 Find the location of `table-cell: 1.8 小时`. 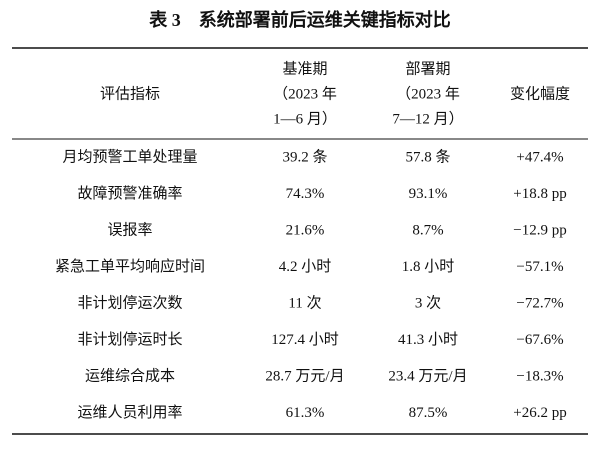

table-cell: 1.8 小时 is located at coordinates (428, 266).